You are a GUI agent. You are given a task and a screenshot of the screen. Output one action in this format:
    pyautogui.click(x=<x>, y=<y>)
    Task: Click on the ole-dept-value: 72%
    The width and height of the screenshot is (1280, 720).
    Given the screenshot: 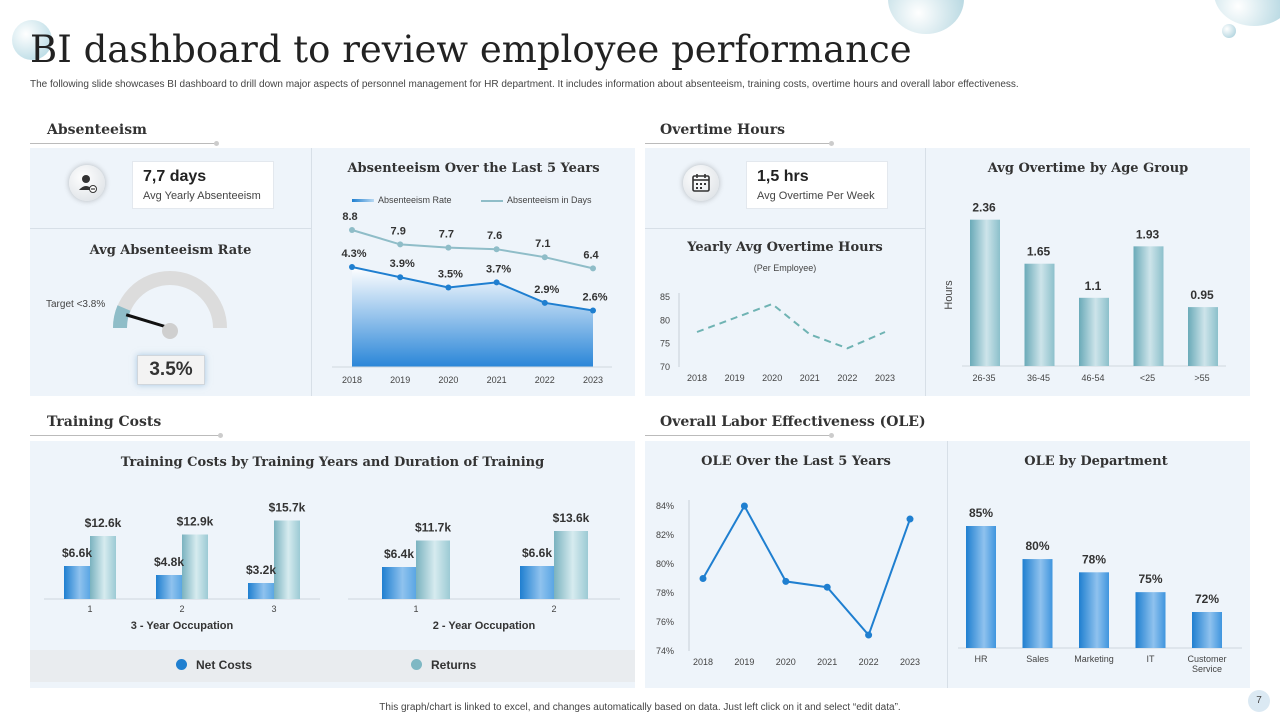 What is the action you would take?
    pyautogui.click(x=1207, y=599)
    